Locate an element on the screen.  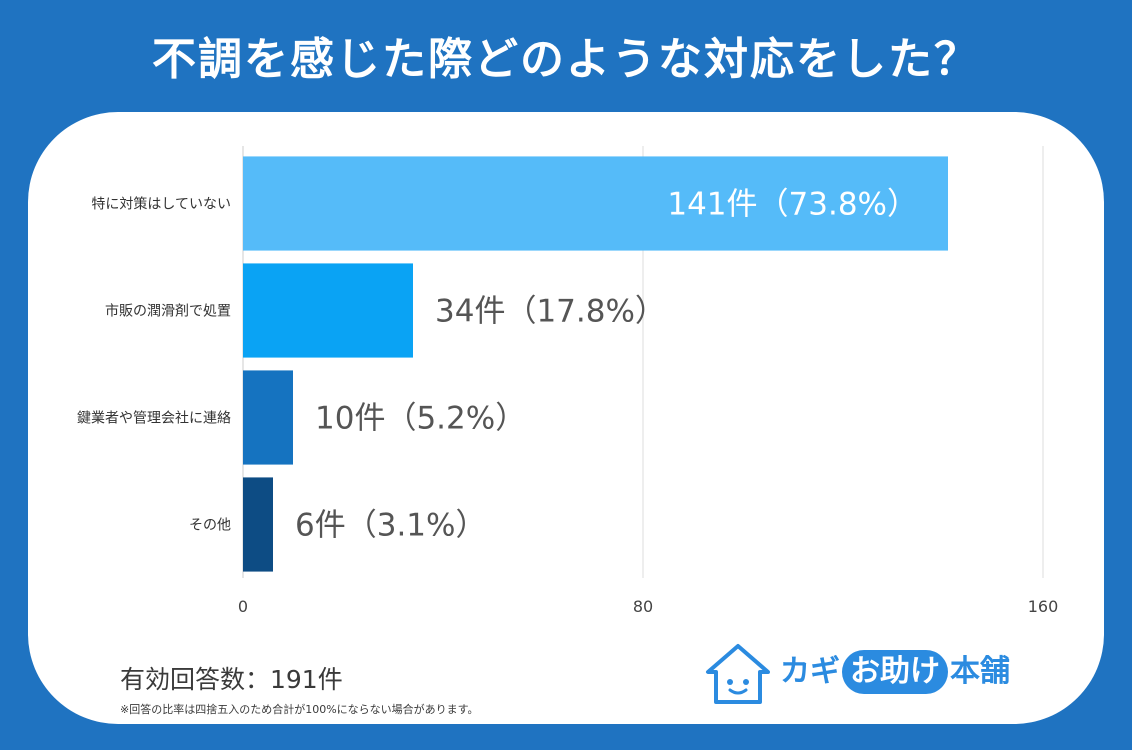
x-tick-label-0: 0 is located at coordinates (243, 606).